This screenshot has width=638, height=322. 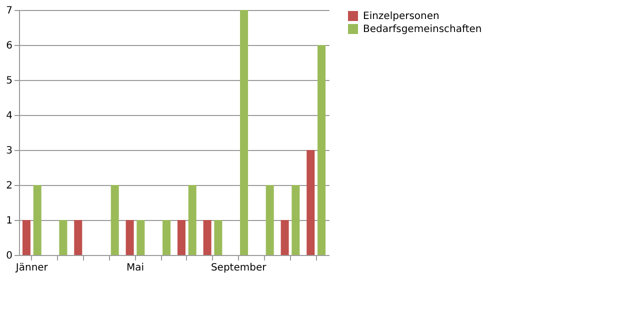 What do you see at coordinates (9, 256) in the screenshot?
I see `y-tick-label: 0` at bounding box center [9, 256].